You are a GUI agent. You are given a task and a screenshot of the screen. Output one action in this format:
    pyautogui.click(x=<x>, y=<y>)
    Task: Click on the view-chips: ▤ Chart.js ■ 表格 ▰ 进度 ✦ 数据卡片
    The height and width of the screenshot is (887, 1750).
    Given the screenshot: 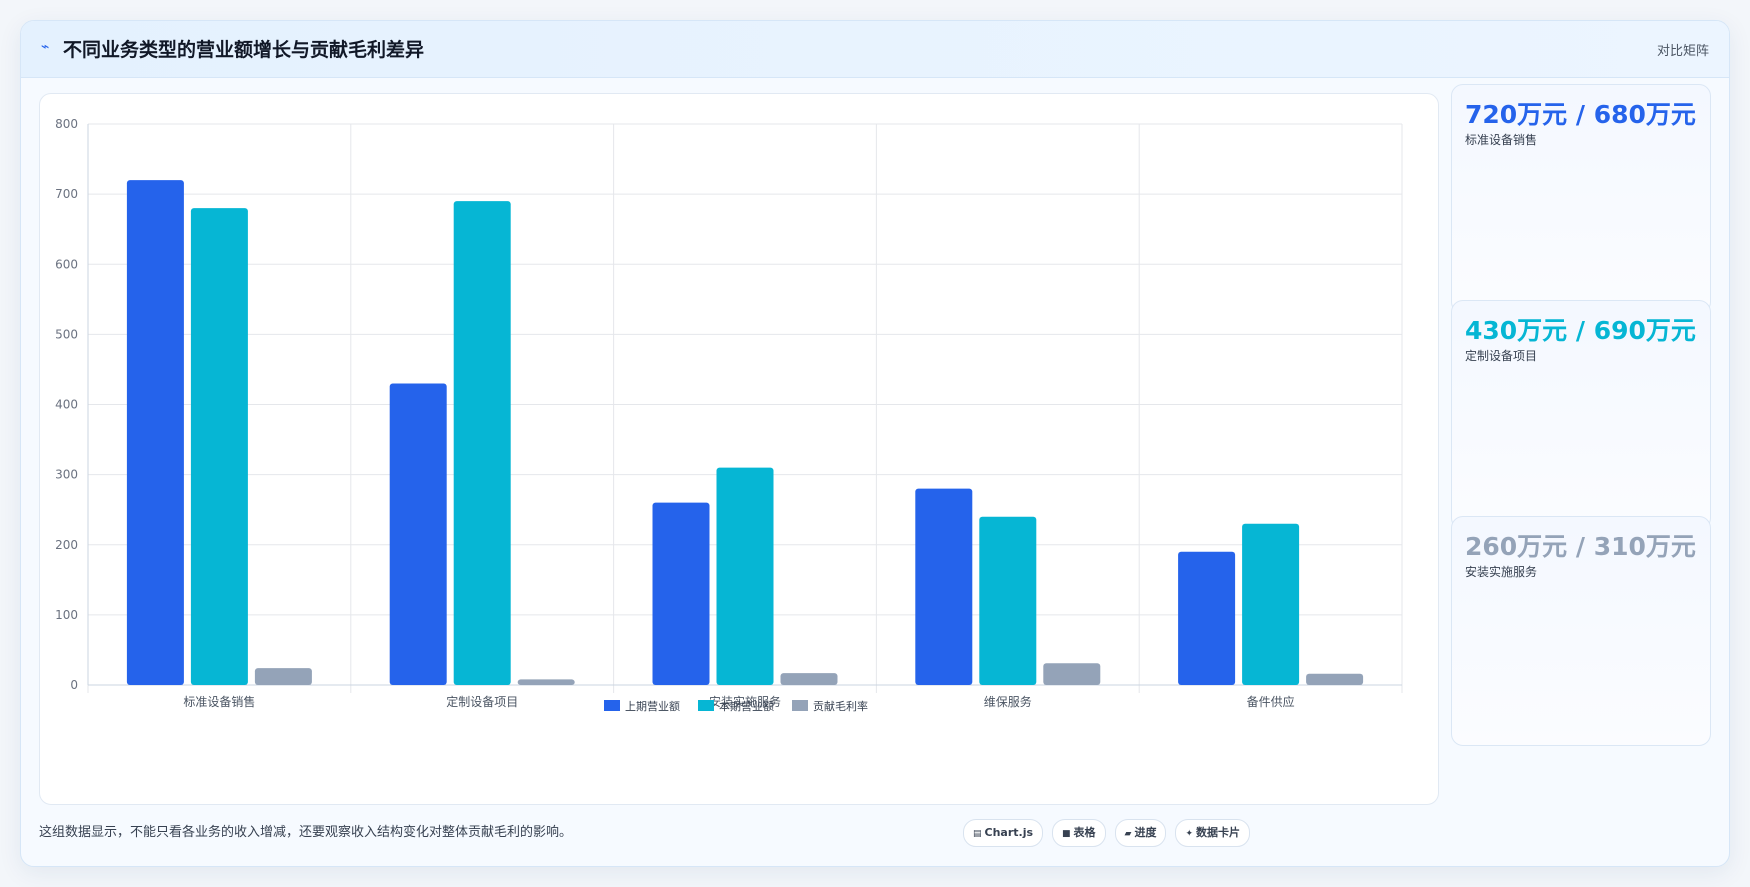 What is the action you would take?
    pyautogui.click(x=1107, y=833)
    